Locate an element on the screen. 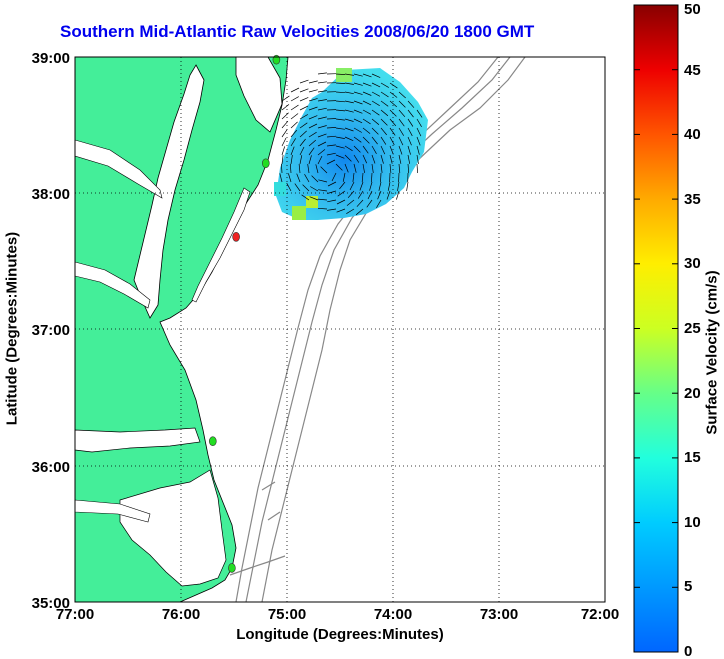 This screenshot has width=724, height=659. potomac-river is located at coordinates (119, 169).